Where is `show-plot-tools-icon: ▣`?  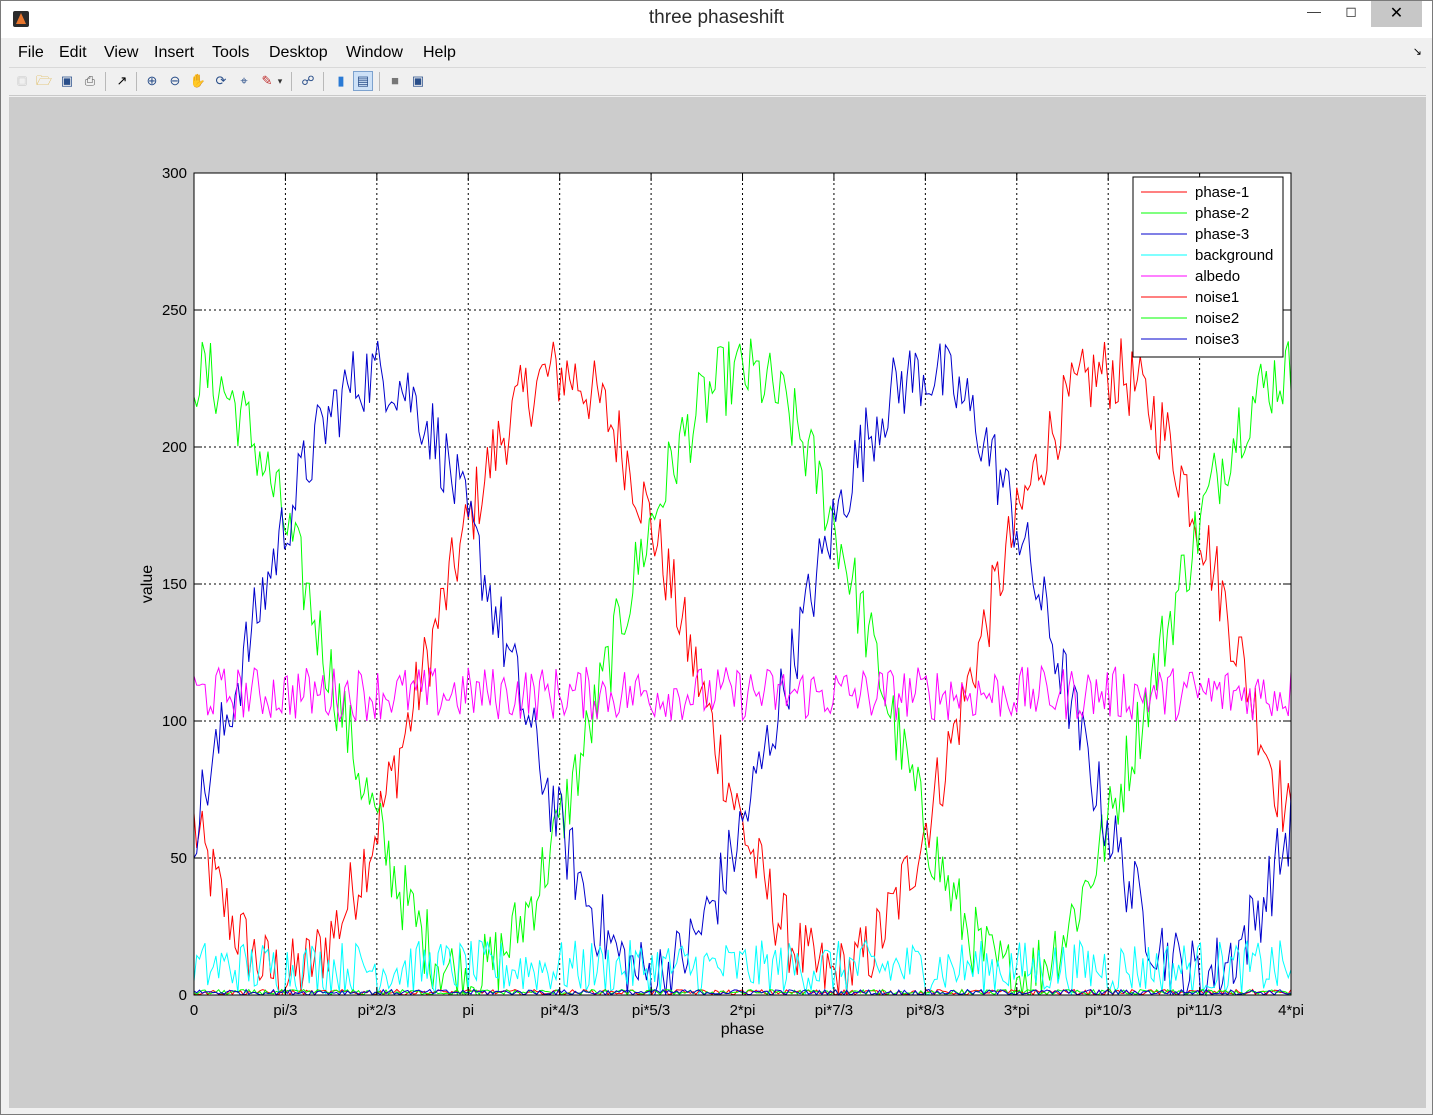
show-plot-tools-icon: ▣ is located at coordinates (418, 80).